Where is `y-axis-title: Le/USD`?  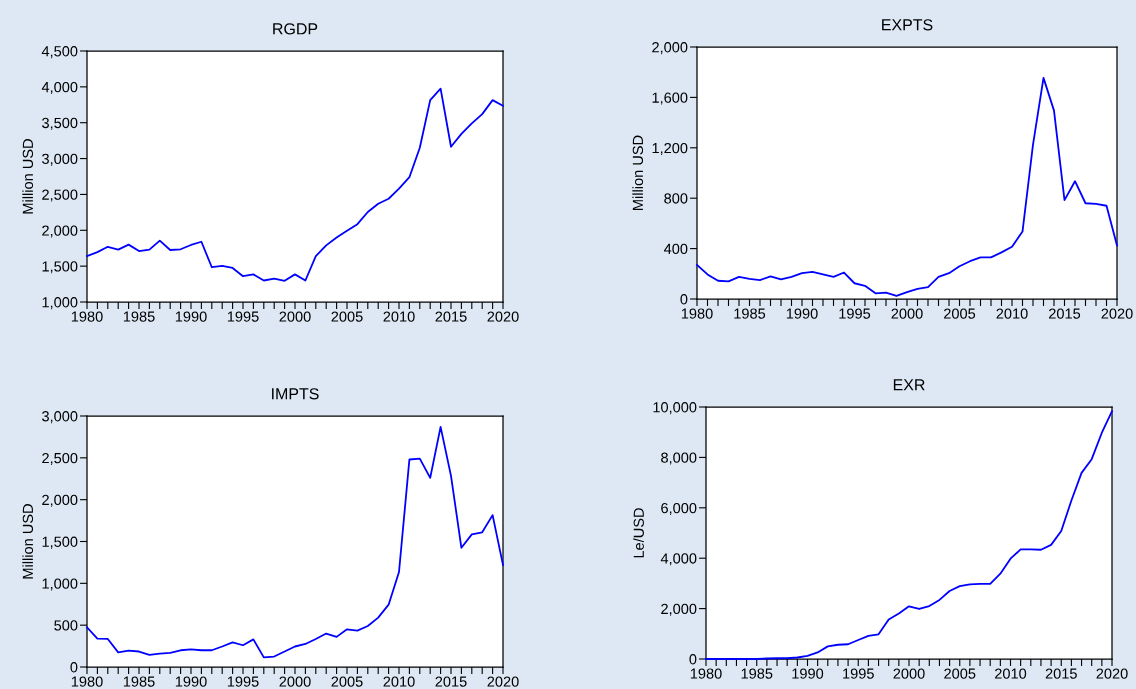 y-axis-title: Le/USD is located at coordinates (638, 533).